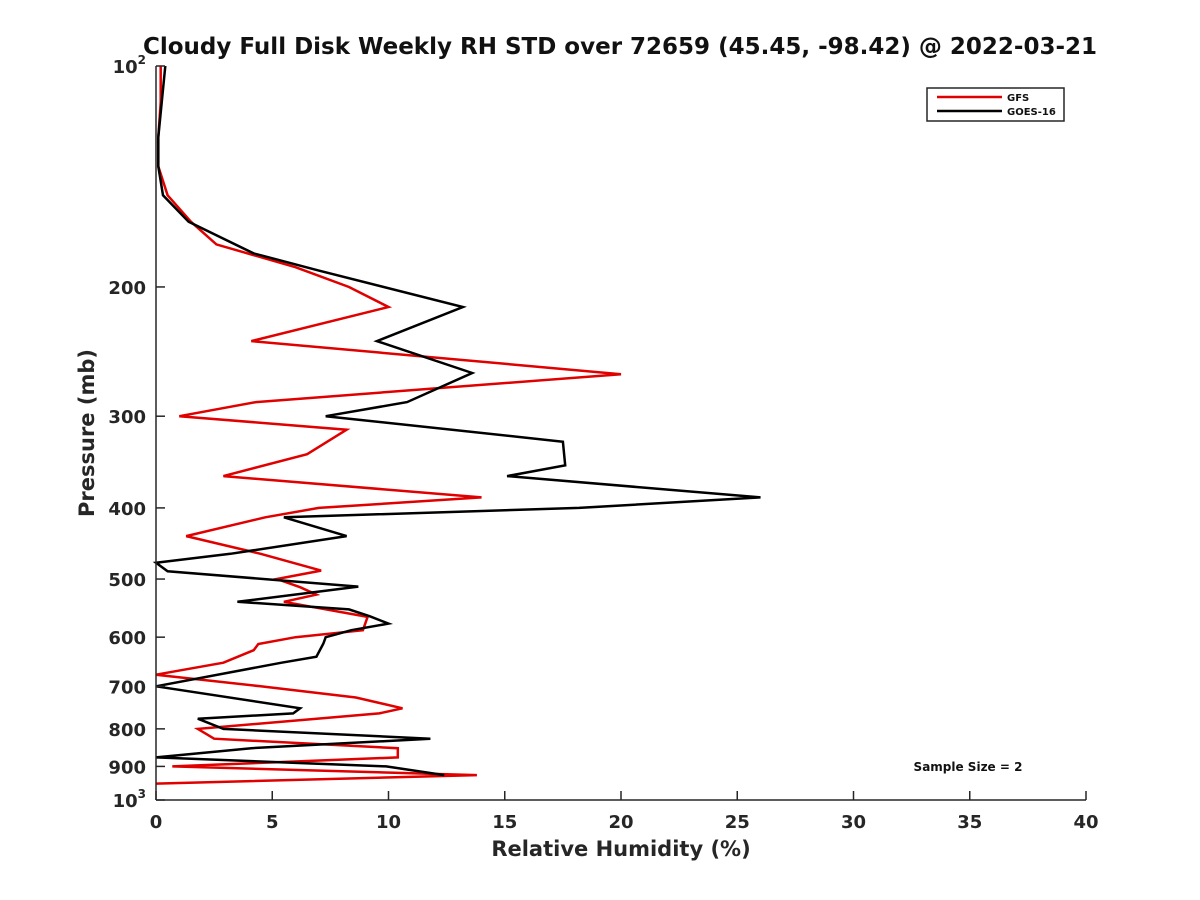 This screenshot has height=900, width=1200. I want to click on y-tick-label: 400, so click(127, 509).